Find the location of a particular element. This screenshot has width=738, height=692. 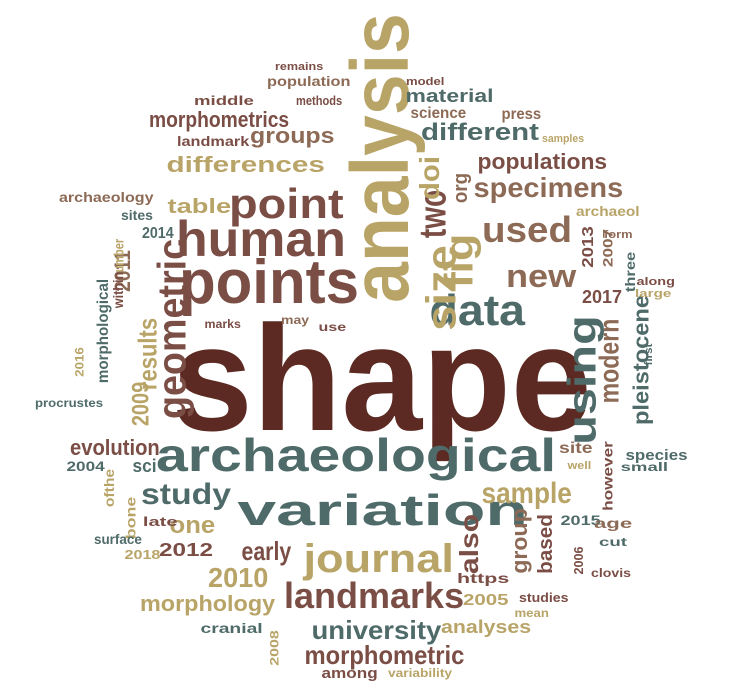

word-shape: shape is located at coordinates (381, 378).